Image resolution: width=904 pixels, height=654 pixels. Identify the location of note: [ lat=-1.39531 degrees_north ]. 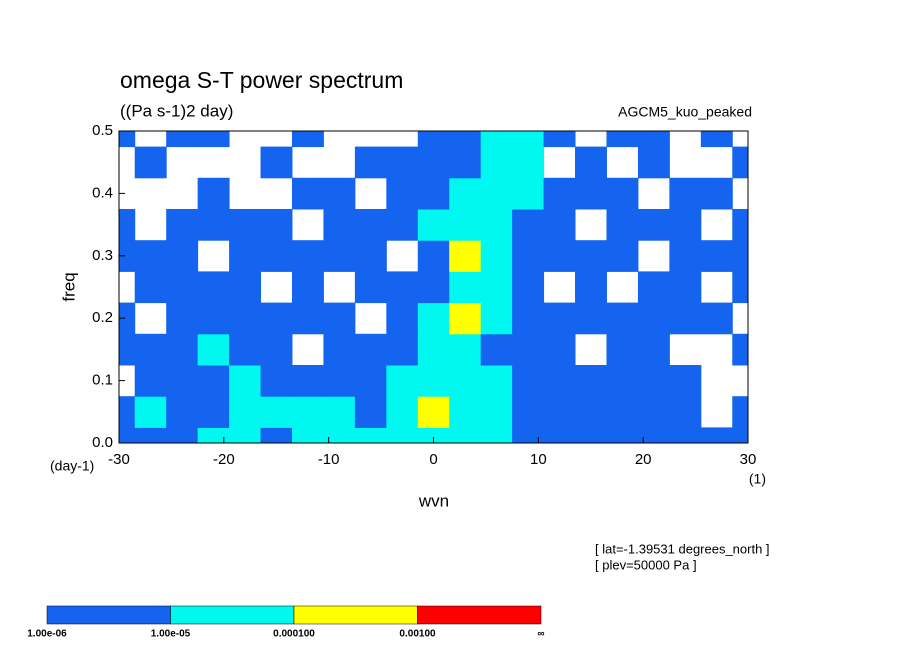
(682, 548).